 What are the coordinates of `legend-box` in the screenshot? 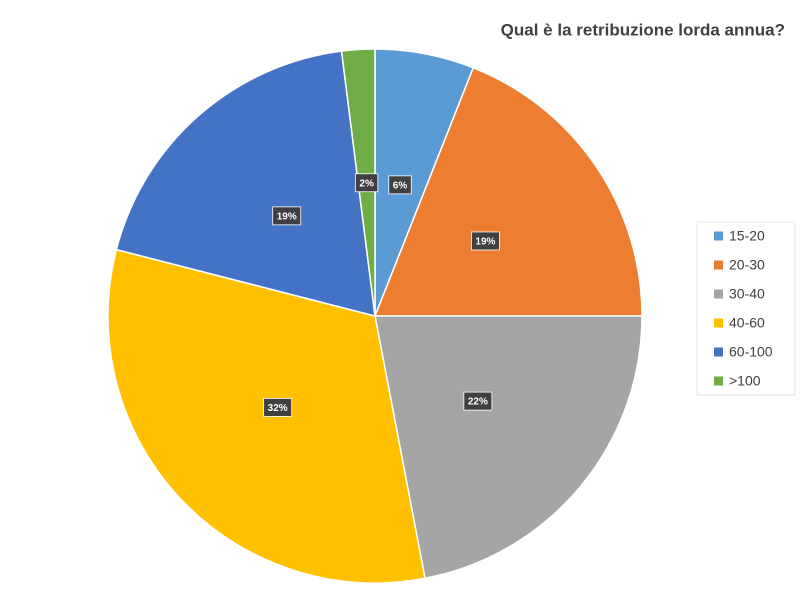 It's located at (746, 308).